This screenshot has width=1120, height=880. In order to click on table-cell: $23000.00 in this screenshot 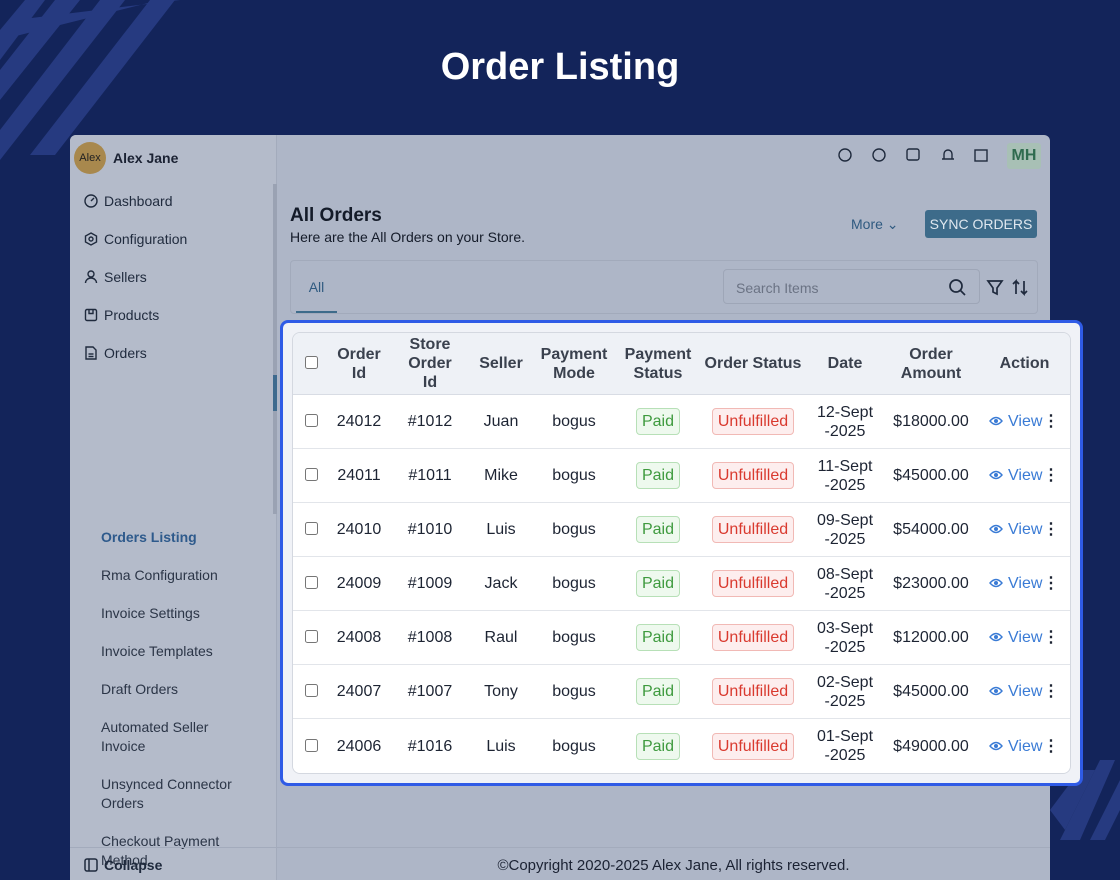, I will do `click(931, 584)`.